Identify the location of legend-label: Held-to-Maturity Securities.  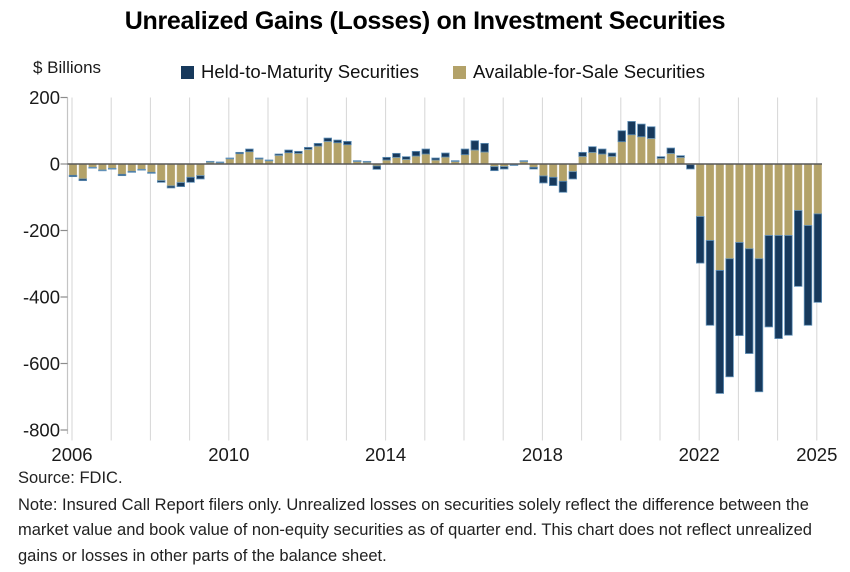
(310, 71).